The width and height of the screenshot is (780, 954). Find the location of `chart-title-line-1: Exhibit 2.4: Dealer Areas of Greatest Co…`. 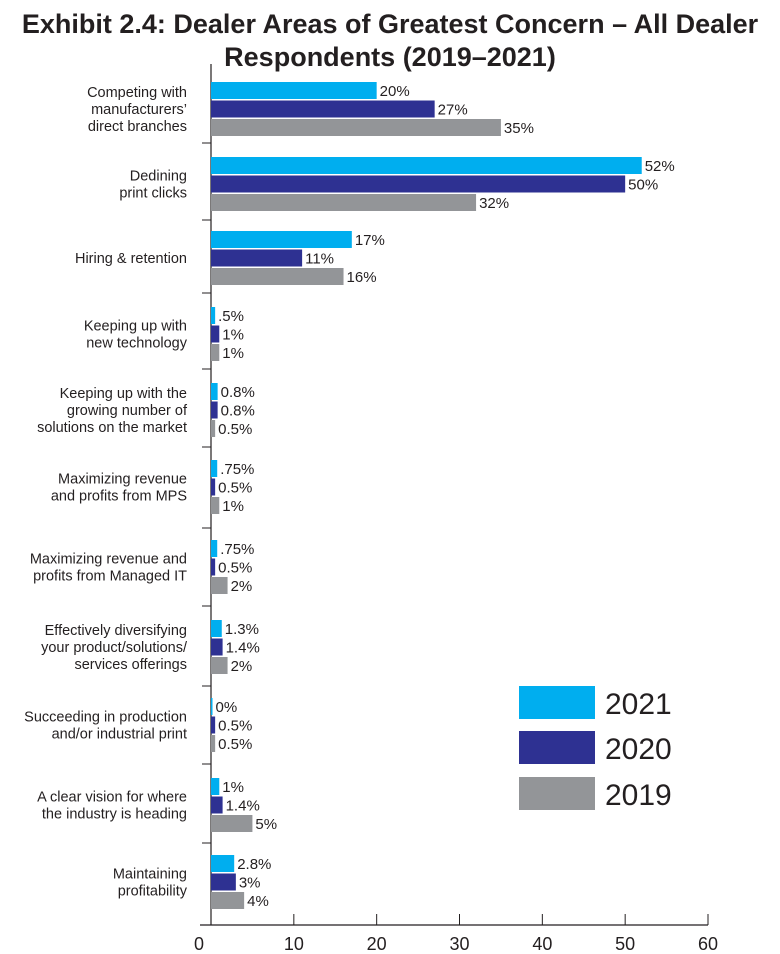

chart-title-line-1: Exhibit 2.4: Dealer Areas of Greatest Co… is located at coordinates (390, 24).